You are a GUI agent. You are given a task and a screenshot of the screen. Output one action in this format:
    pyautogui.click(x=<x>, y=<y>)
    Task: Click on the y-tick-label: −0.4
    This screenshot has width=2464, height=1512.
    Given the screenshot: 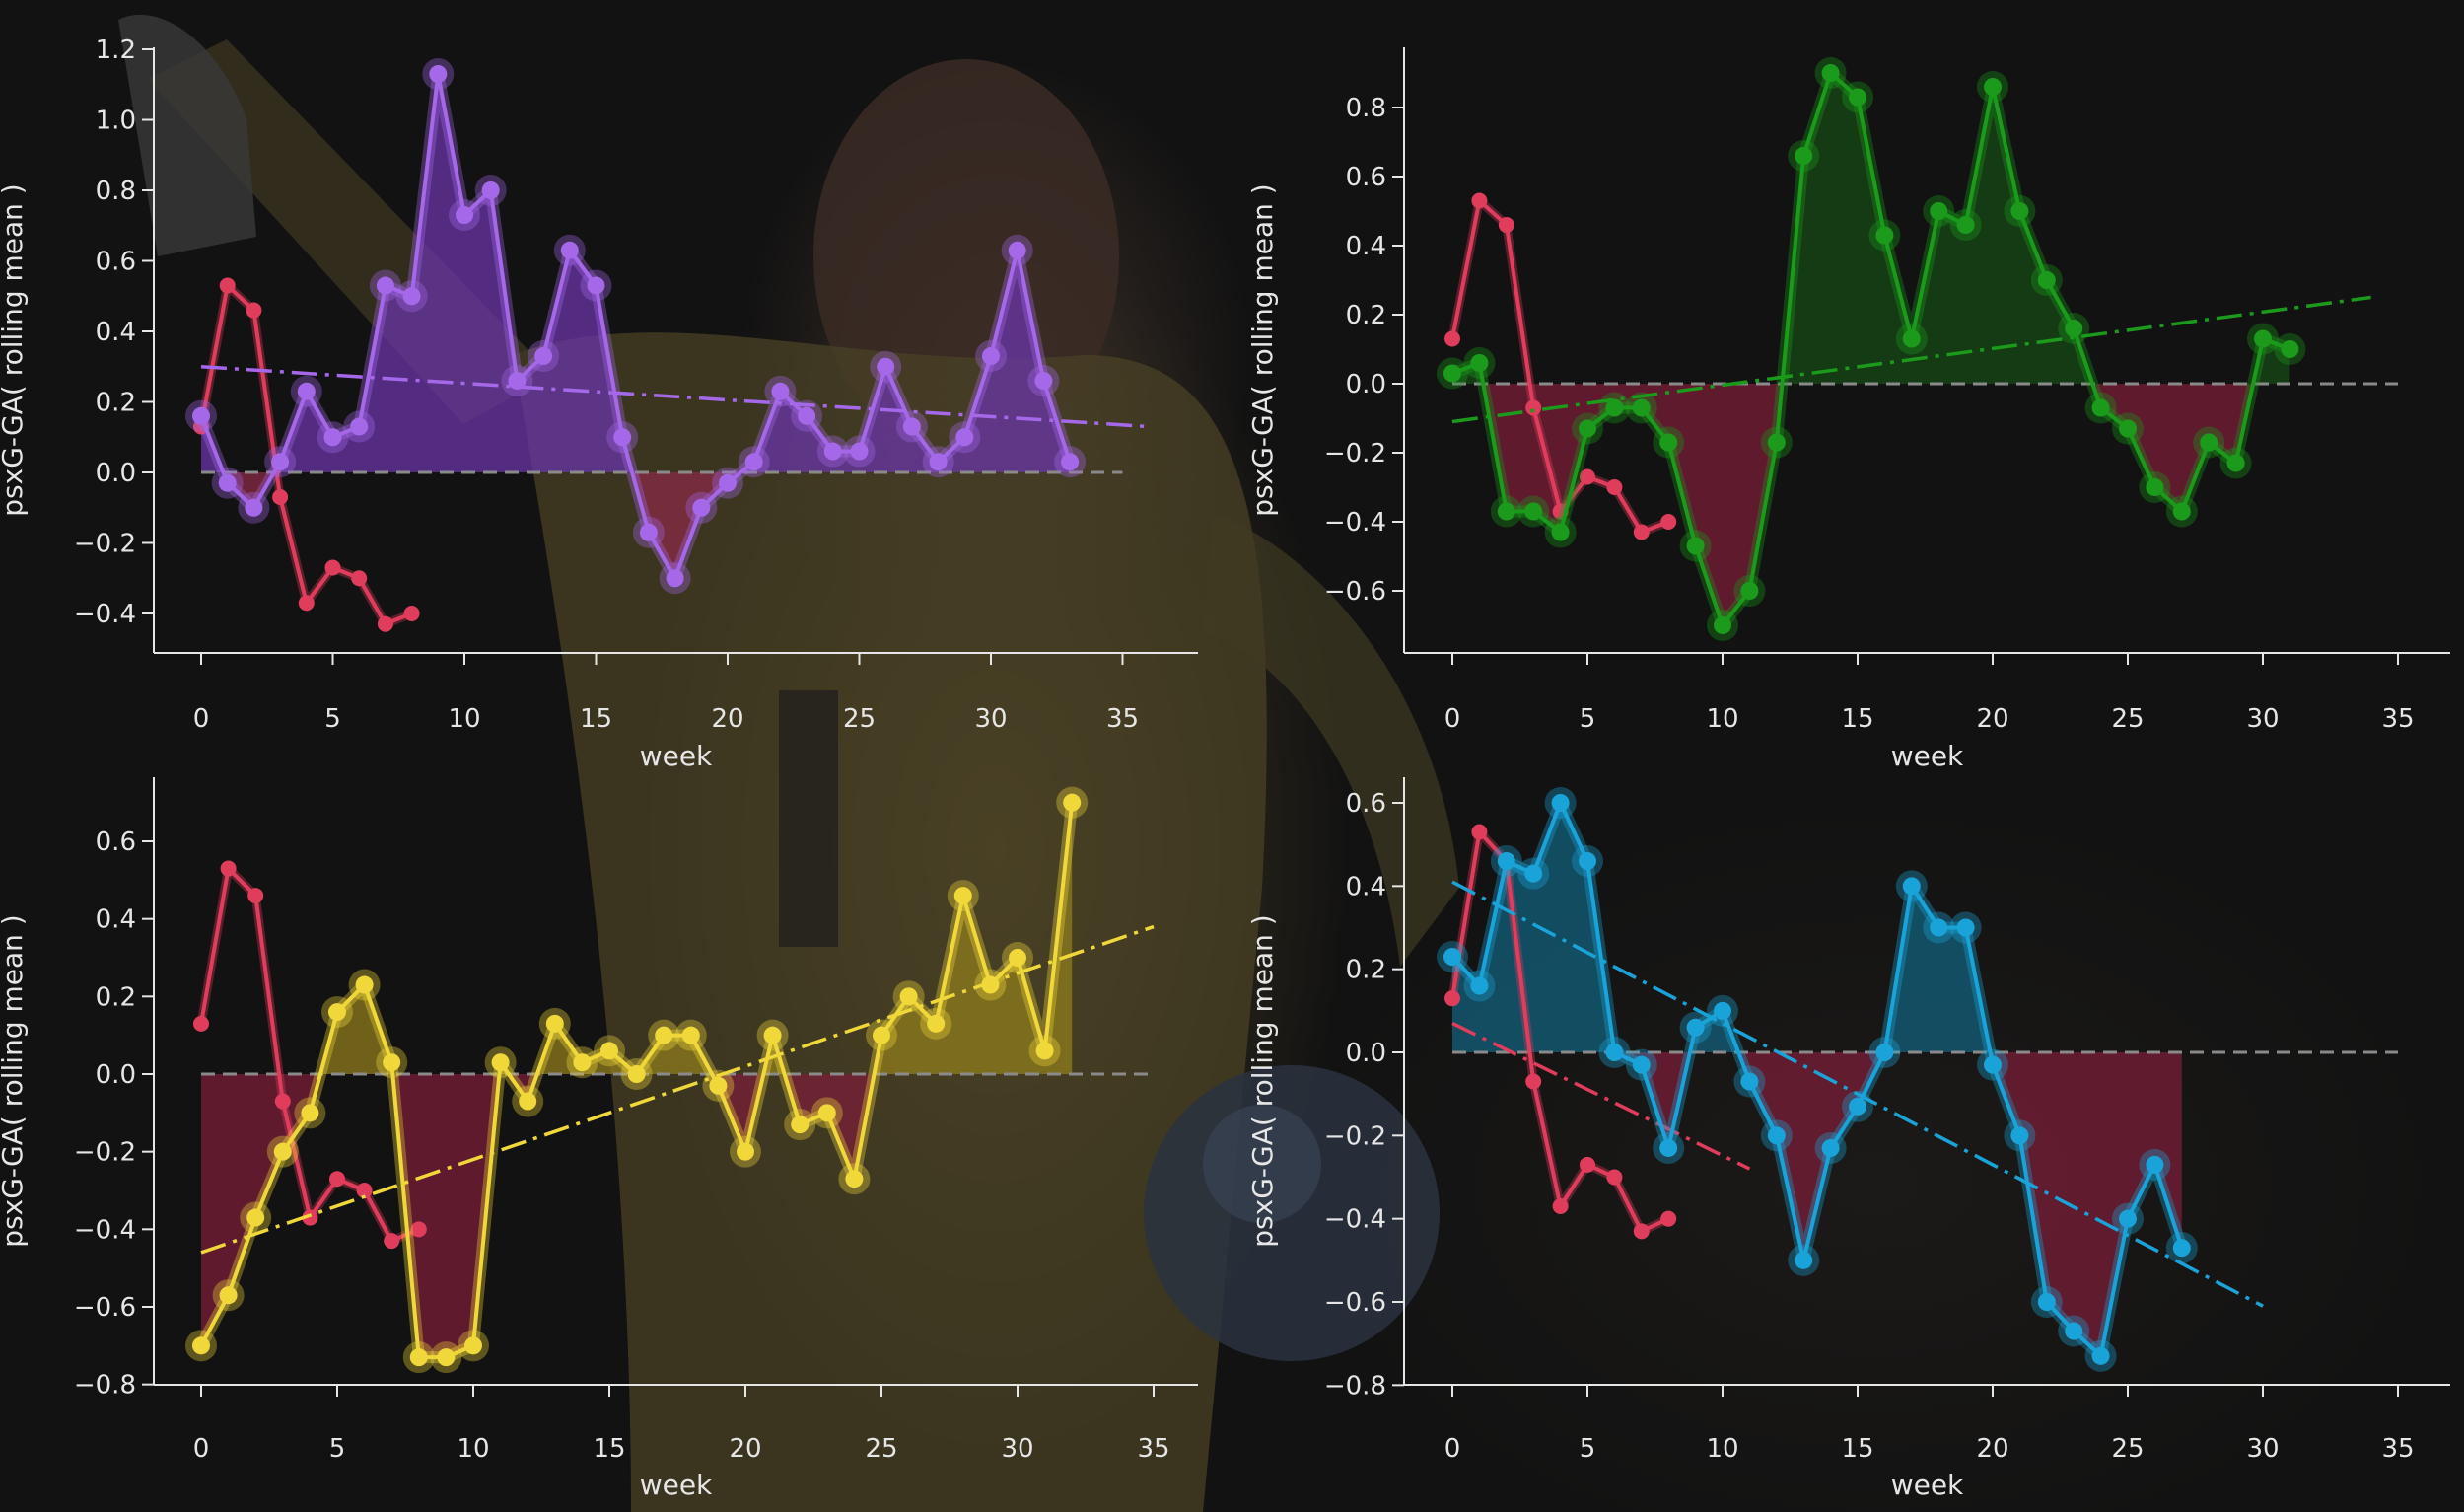 What is the action you would take?
    pyautogui.click(x=105, y=1230)
    